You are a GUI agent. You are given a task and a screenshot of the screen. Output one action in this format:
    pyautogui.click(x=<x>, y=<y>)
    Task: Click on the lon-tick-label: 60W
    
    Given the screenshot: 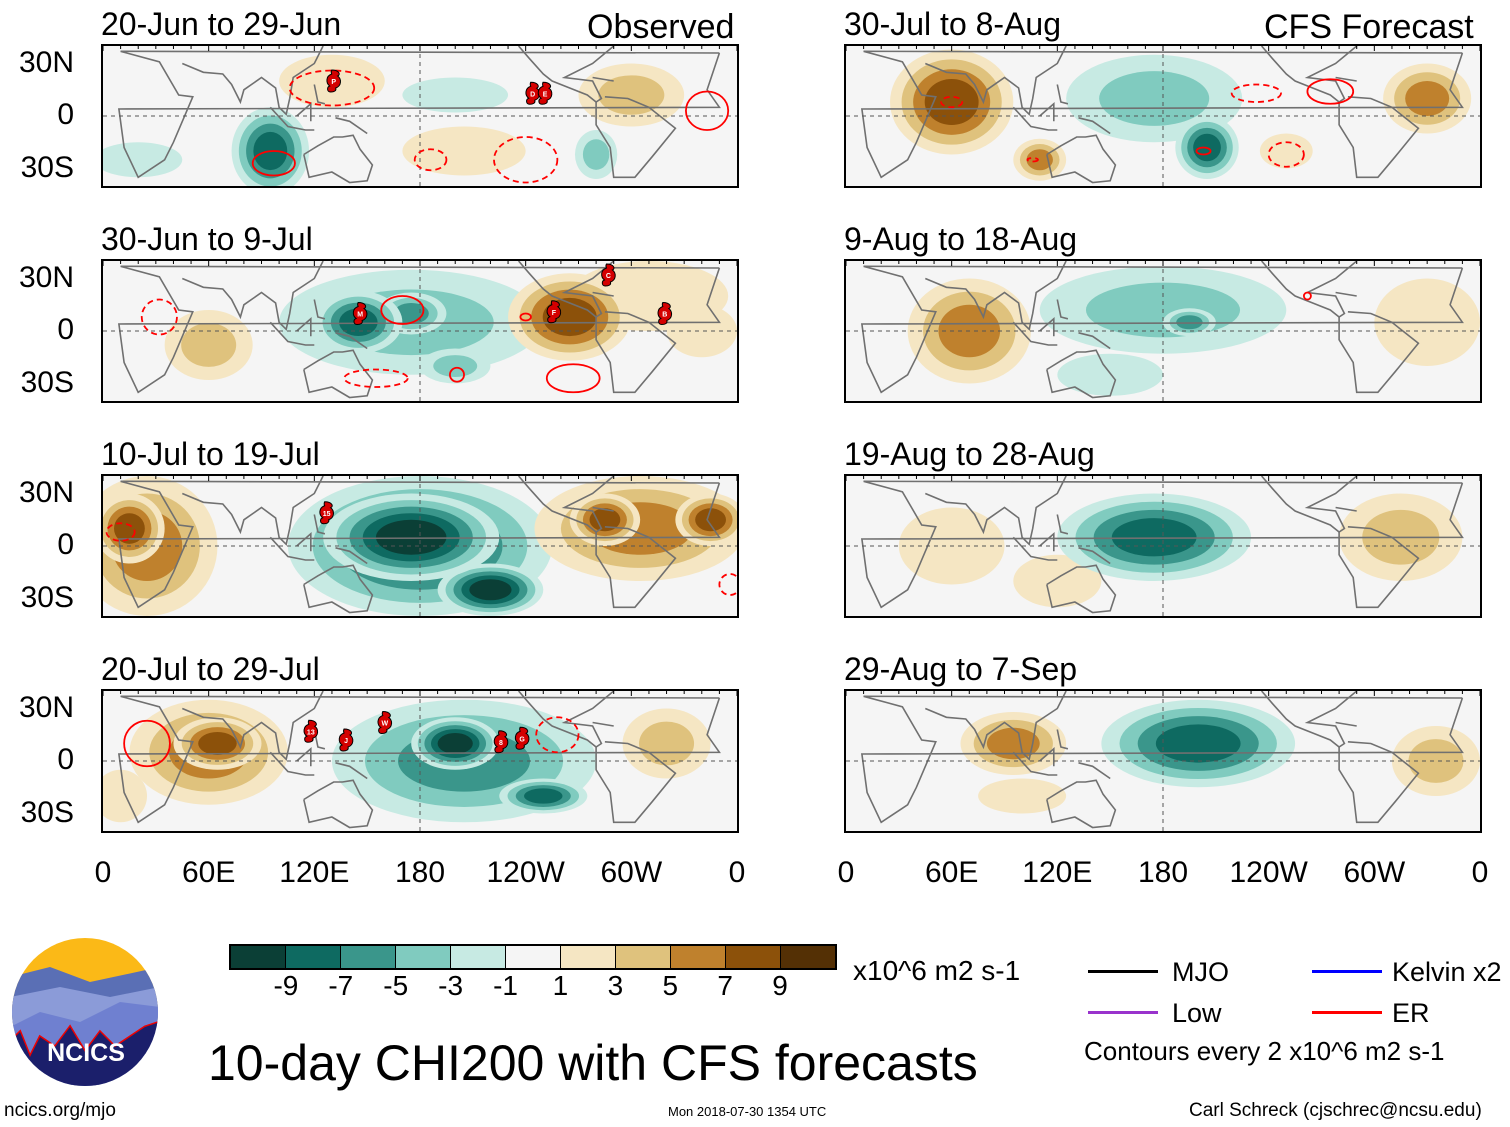 What is the action you would take?
    pyautogui.click(x=1374, y=872)
    